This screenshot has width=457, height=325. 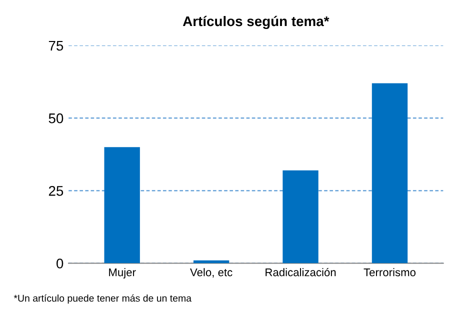 What do you see at coordinates (122, 273) in the screenshot?
I see `x-tick-label: Mujer` at bounding box center [122, 273].